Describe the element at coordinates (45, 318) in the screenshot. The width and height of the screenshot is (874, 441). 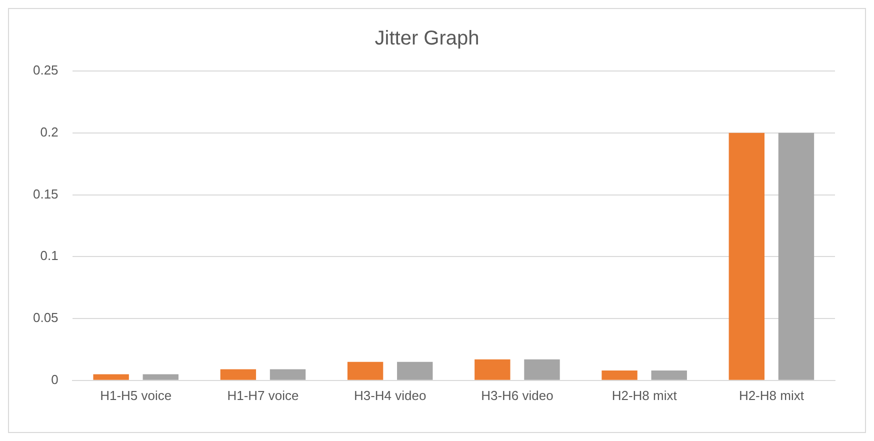
I see `y-tick-label: 0.05` at that location.